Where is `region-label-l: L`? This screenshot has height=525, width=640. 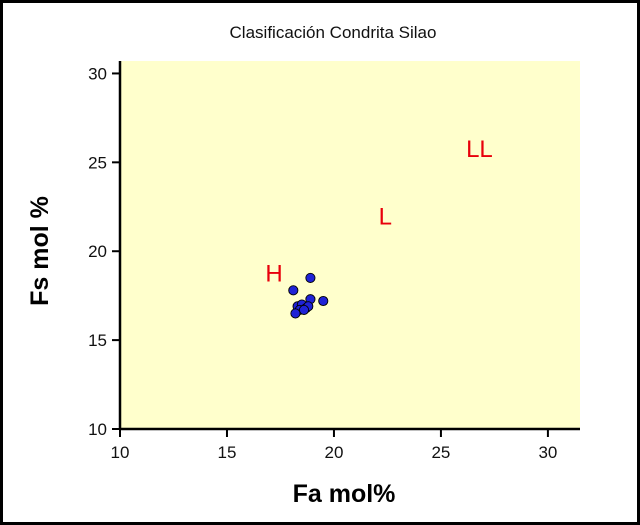
region-label-l: L is located at coordinates (385, 217).